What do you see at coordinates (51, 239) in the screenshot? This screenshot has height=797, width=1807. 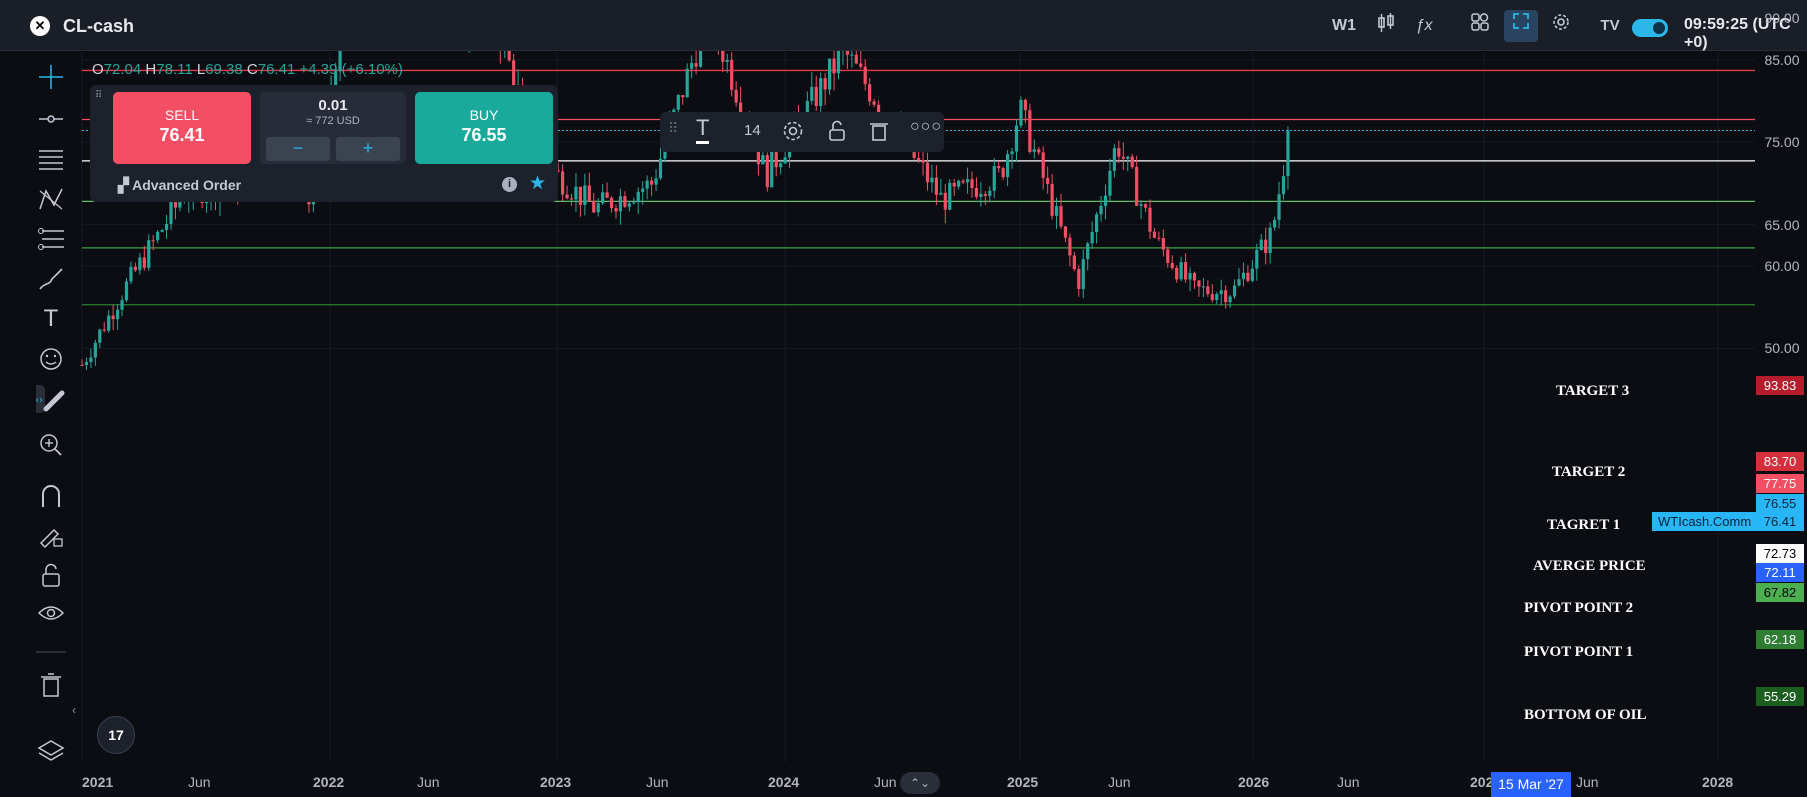 I see `fib-levels-icon` at bounding box center [51, 239].